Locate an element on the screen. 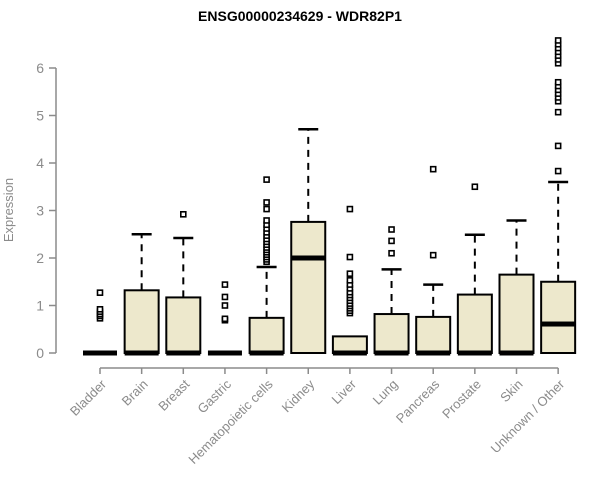 Image resolution: width=600 pixels, height=500 pixels. box-group-lung is located at coordinates (391, 291).